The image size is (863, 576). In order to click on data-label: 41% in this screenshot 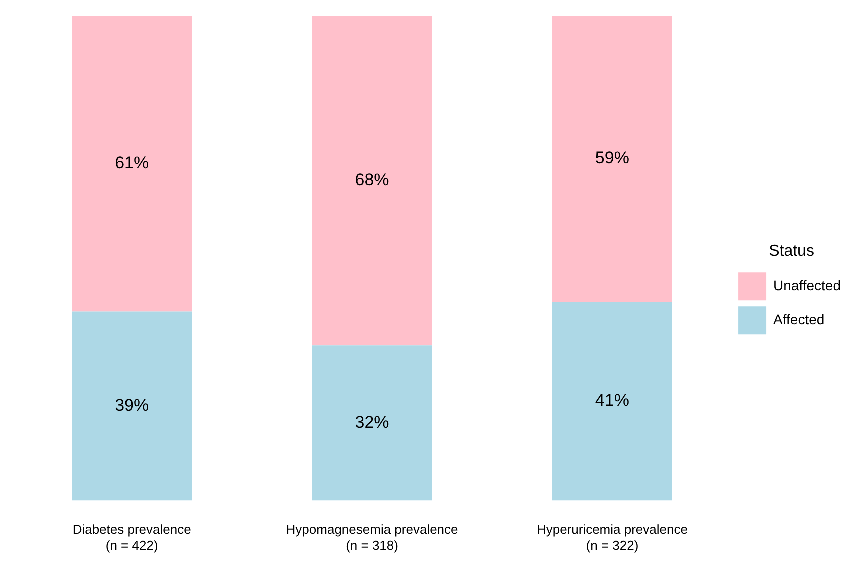, I will do `click(612, 400)`.